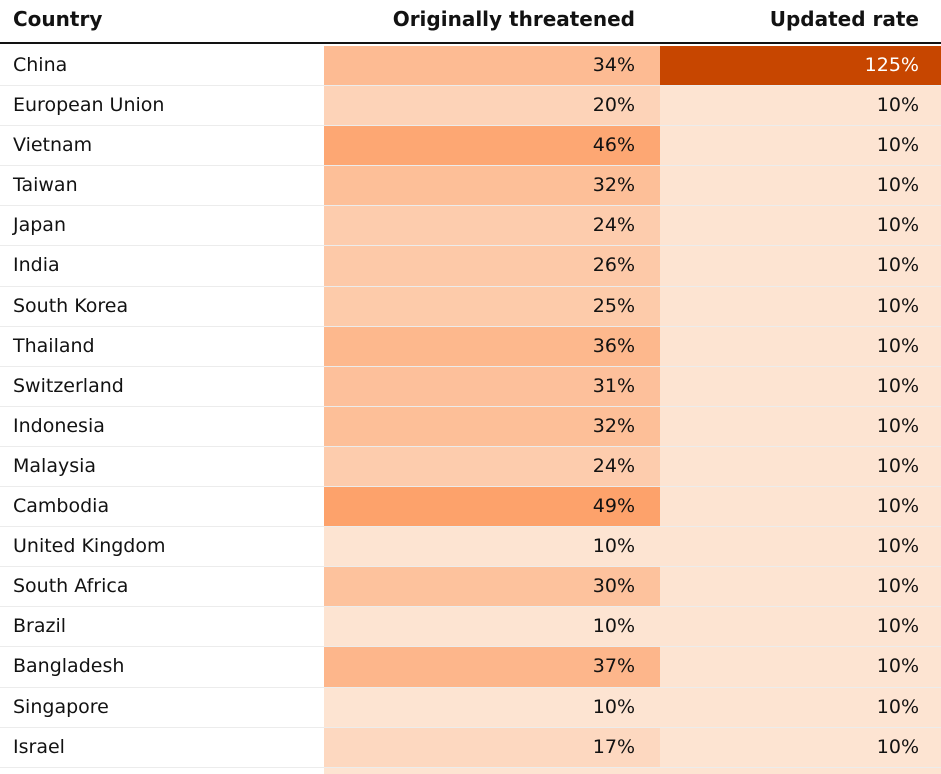  I want to click on table-row: Cambodia 49% 10%, so click(470, 507).